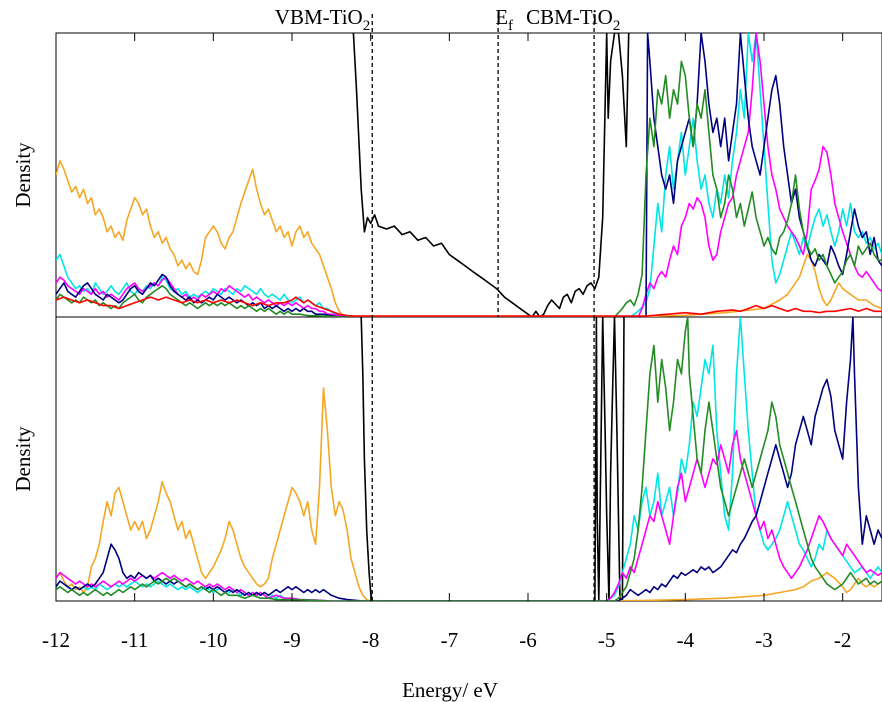  I want to click on annotation-1: Ef, so click(504, 19).